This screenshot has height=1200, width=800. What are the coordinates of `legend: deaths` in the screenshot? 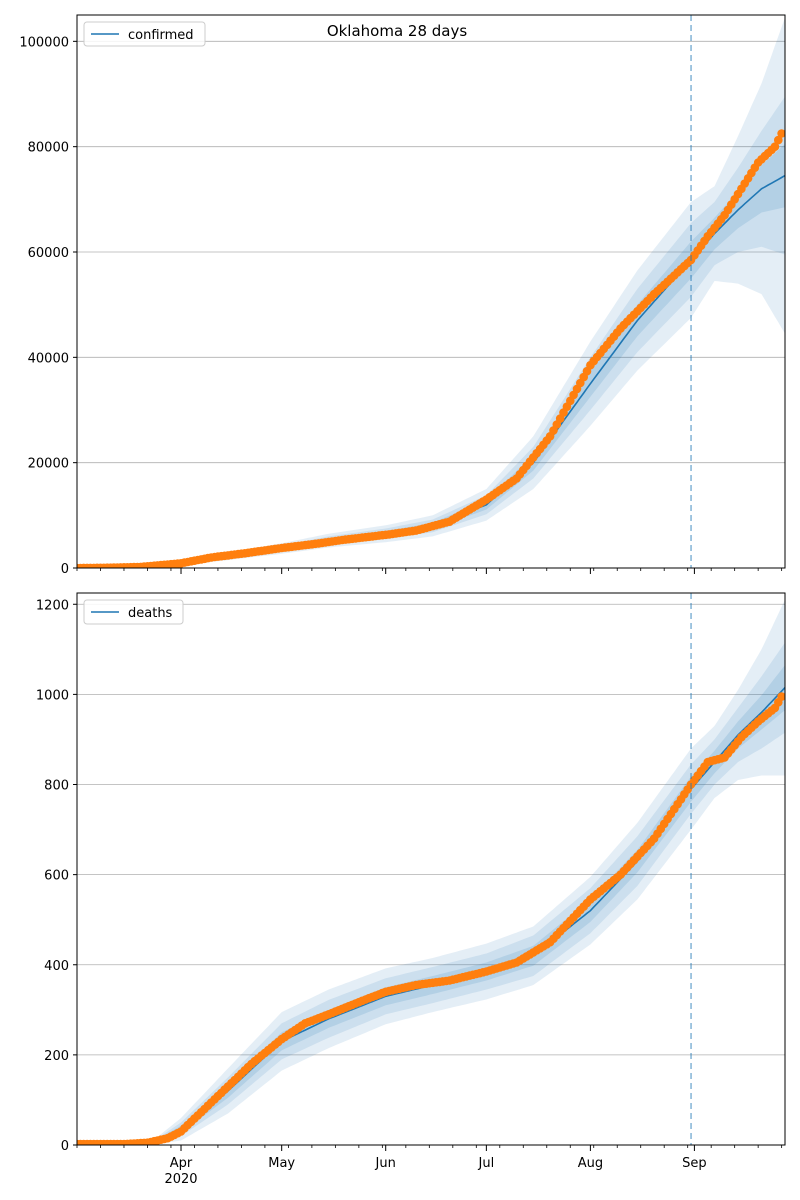 It's located at (133, 612).